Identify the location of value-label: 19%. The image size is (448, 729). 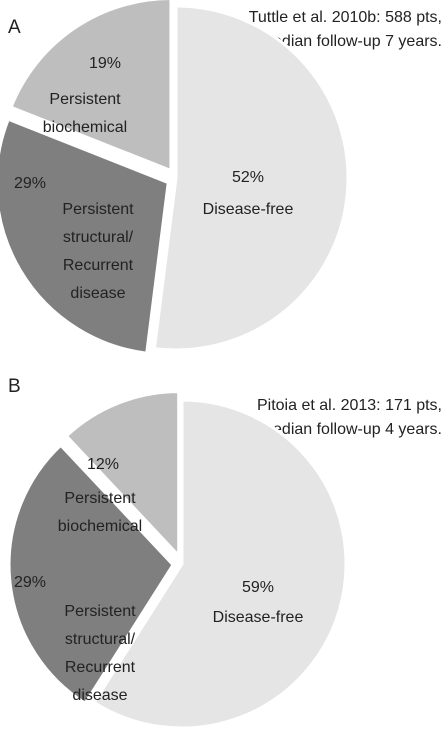
(105, 63).